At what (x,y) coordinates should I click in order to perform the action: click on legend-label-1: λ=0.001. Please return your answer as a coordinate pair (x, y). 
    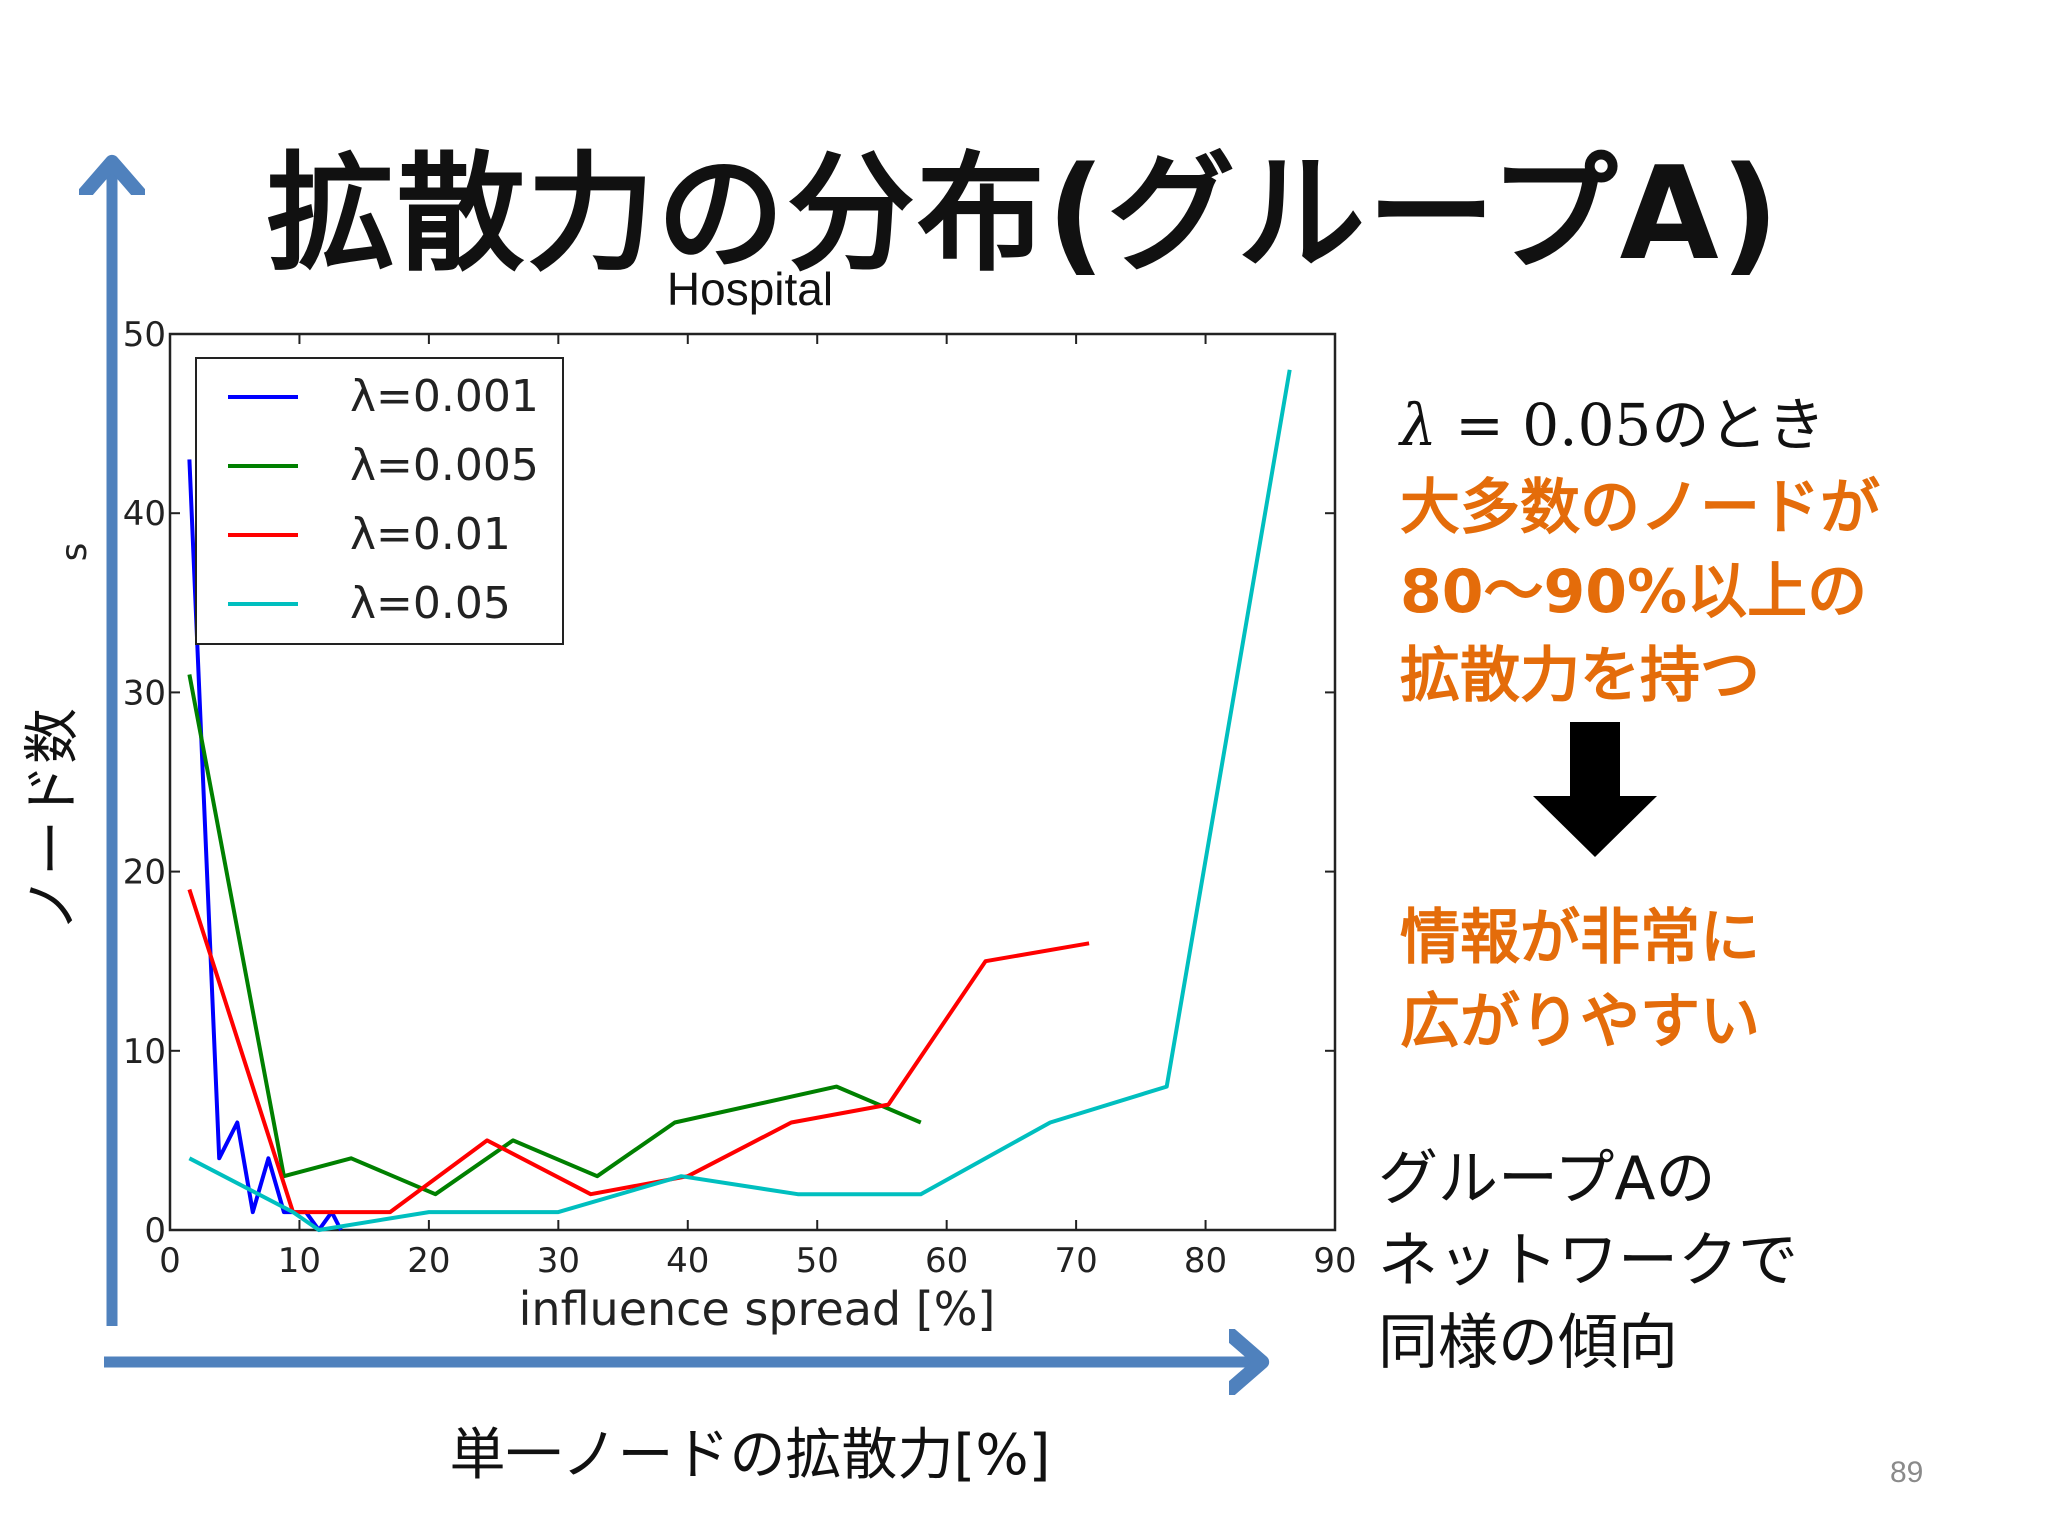
    Looking at the image, I should click on (444, 396).